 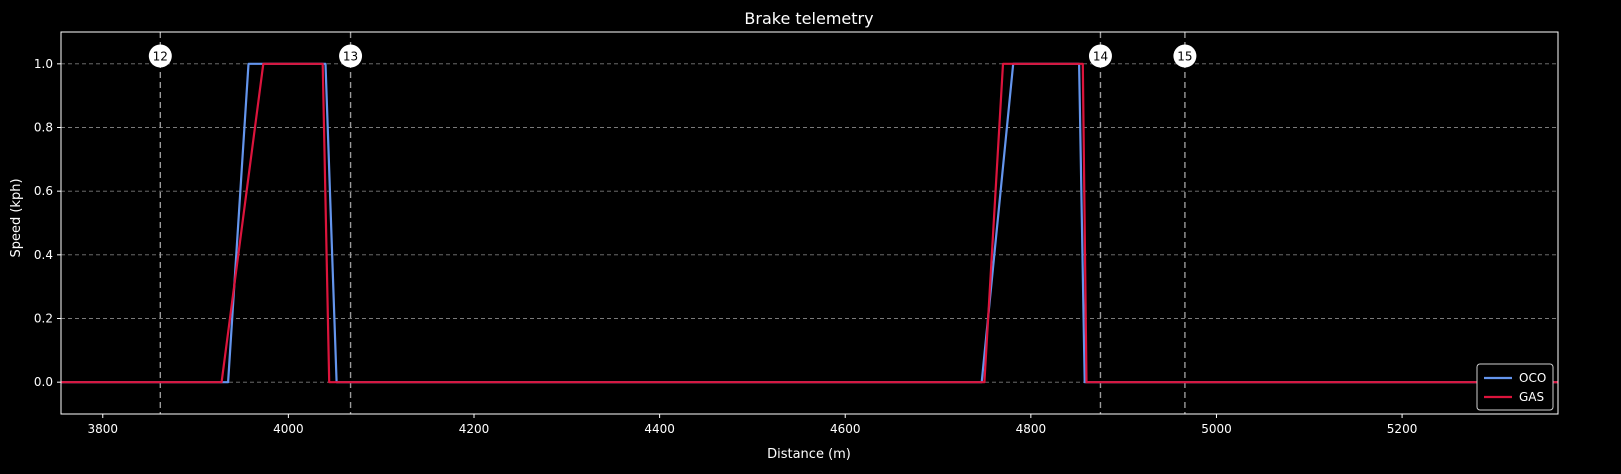 What do you see at coordinates (288, 429) in the screenshot?
I see `x-tick-label: 4000` at bounding box center [288, 429].